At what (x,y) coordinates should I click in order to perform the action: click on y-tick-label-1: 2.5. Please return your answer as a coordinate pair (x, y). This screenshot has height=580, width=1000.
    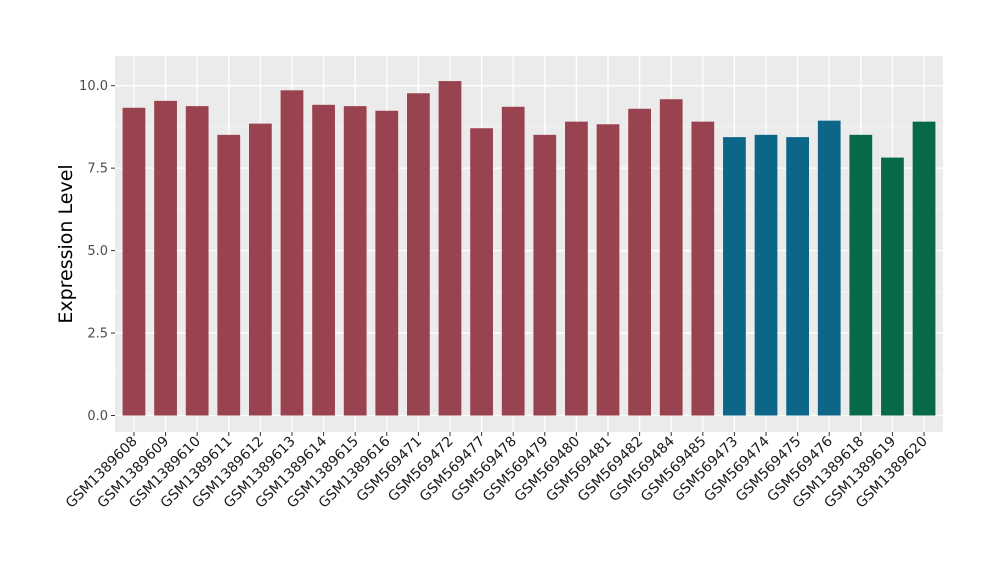
    Looking at the image, I should click on (97, 334).